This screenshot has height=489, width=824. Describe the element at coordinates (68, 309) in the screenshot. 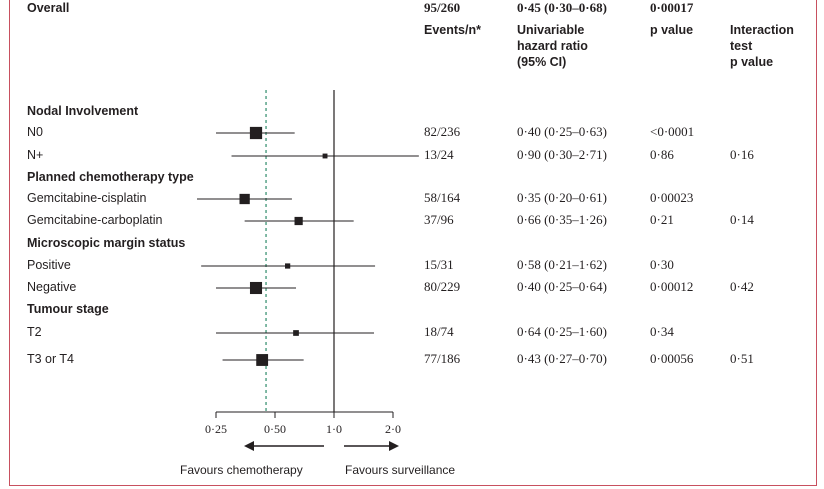

I see `group-label: Tumour stage` at that location.